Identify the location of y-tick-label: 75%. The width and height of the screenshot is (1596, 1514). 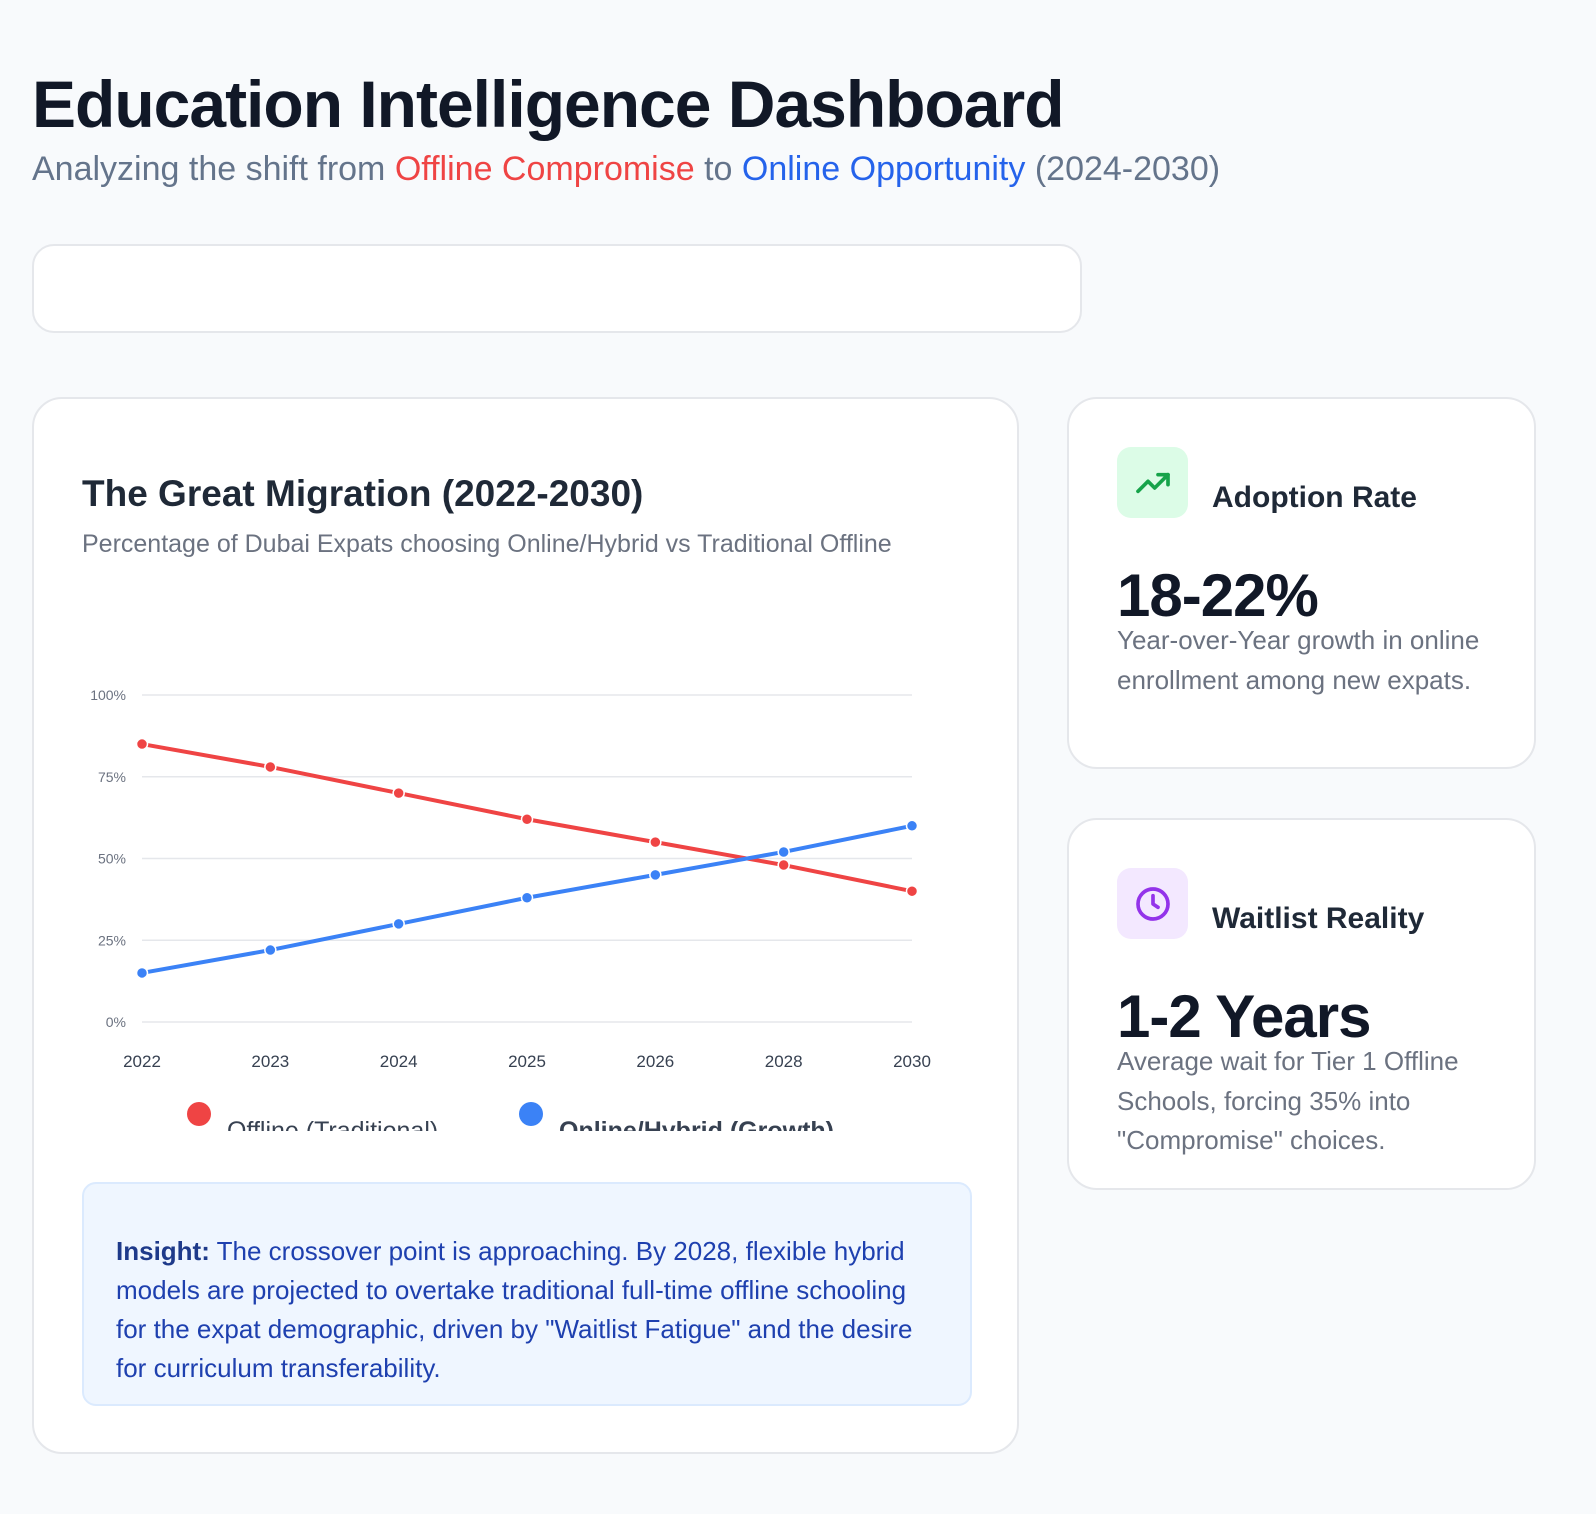
(112, 777).